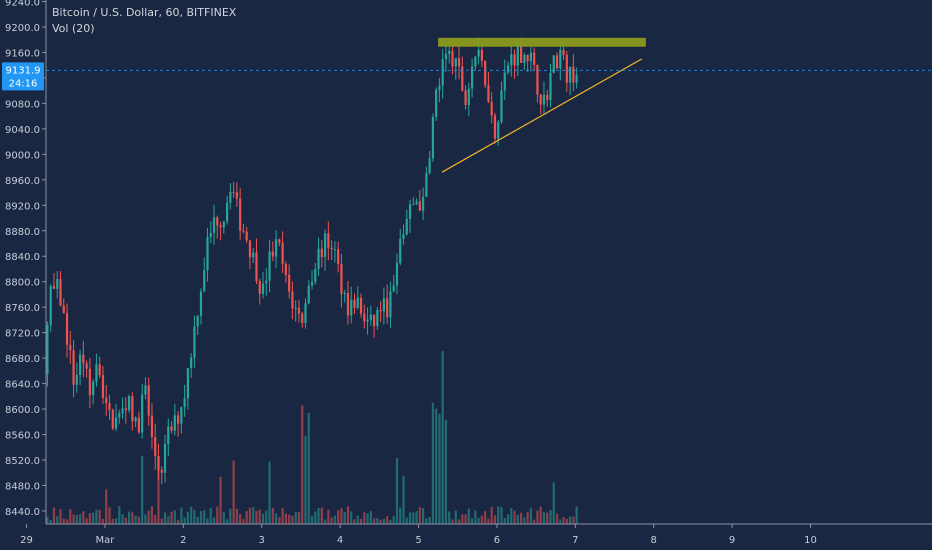  Describe the element at coordinates (340, 540) in the screenshot. I see `time-tick-label: 4` at that location.